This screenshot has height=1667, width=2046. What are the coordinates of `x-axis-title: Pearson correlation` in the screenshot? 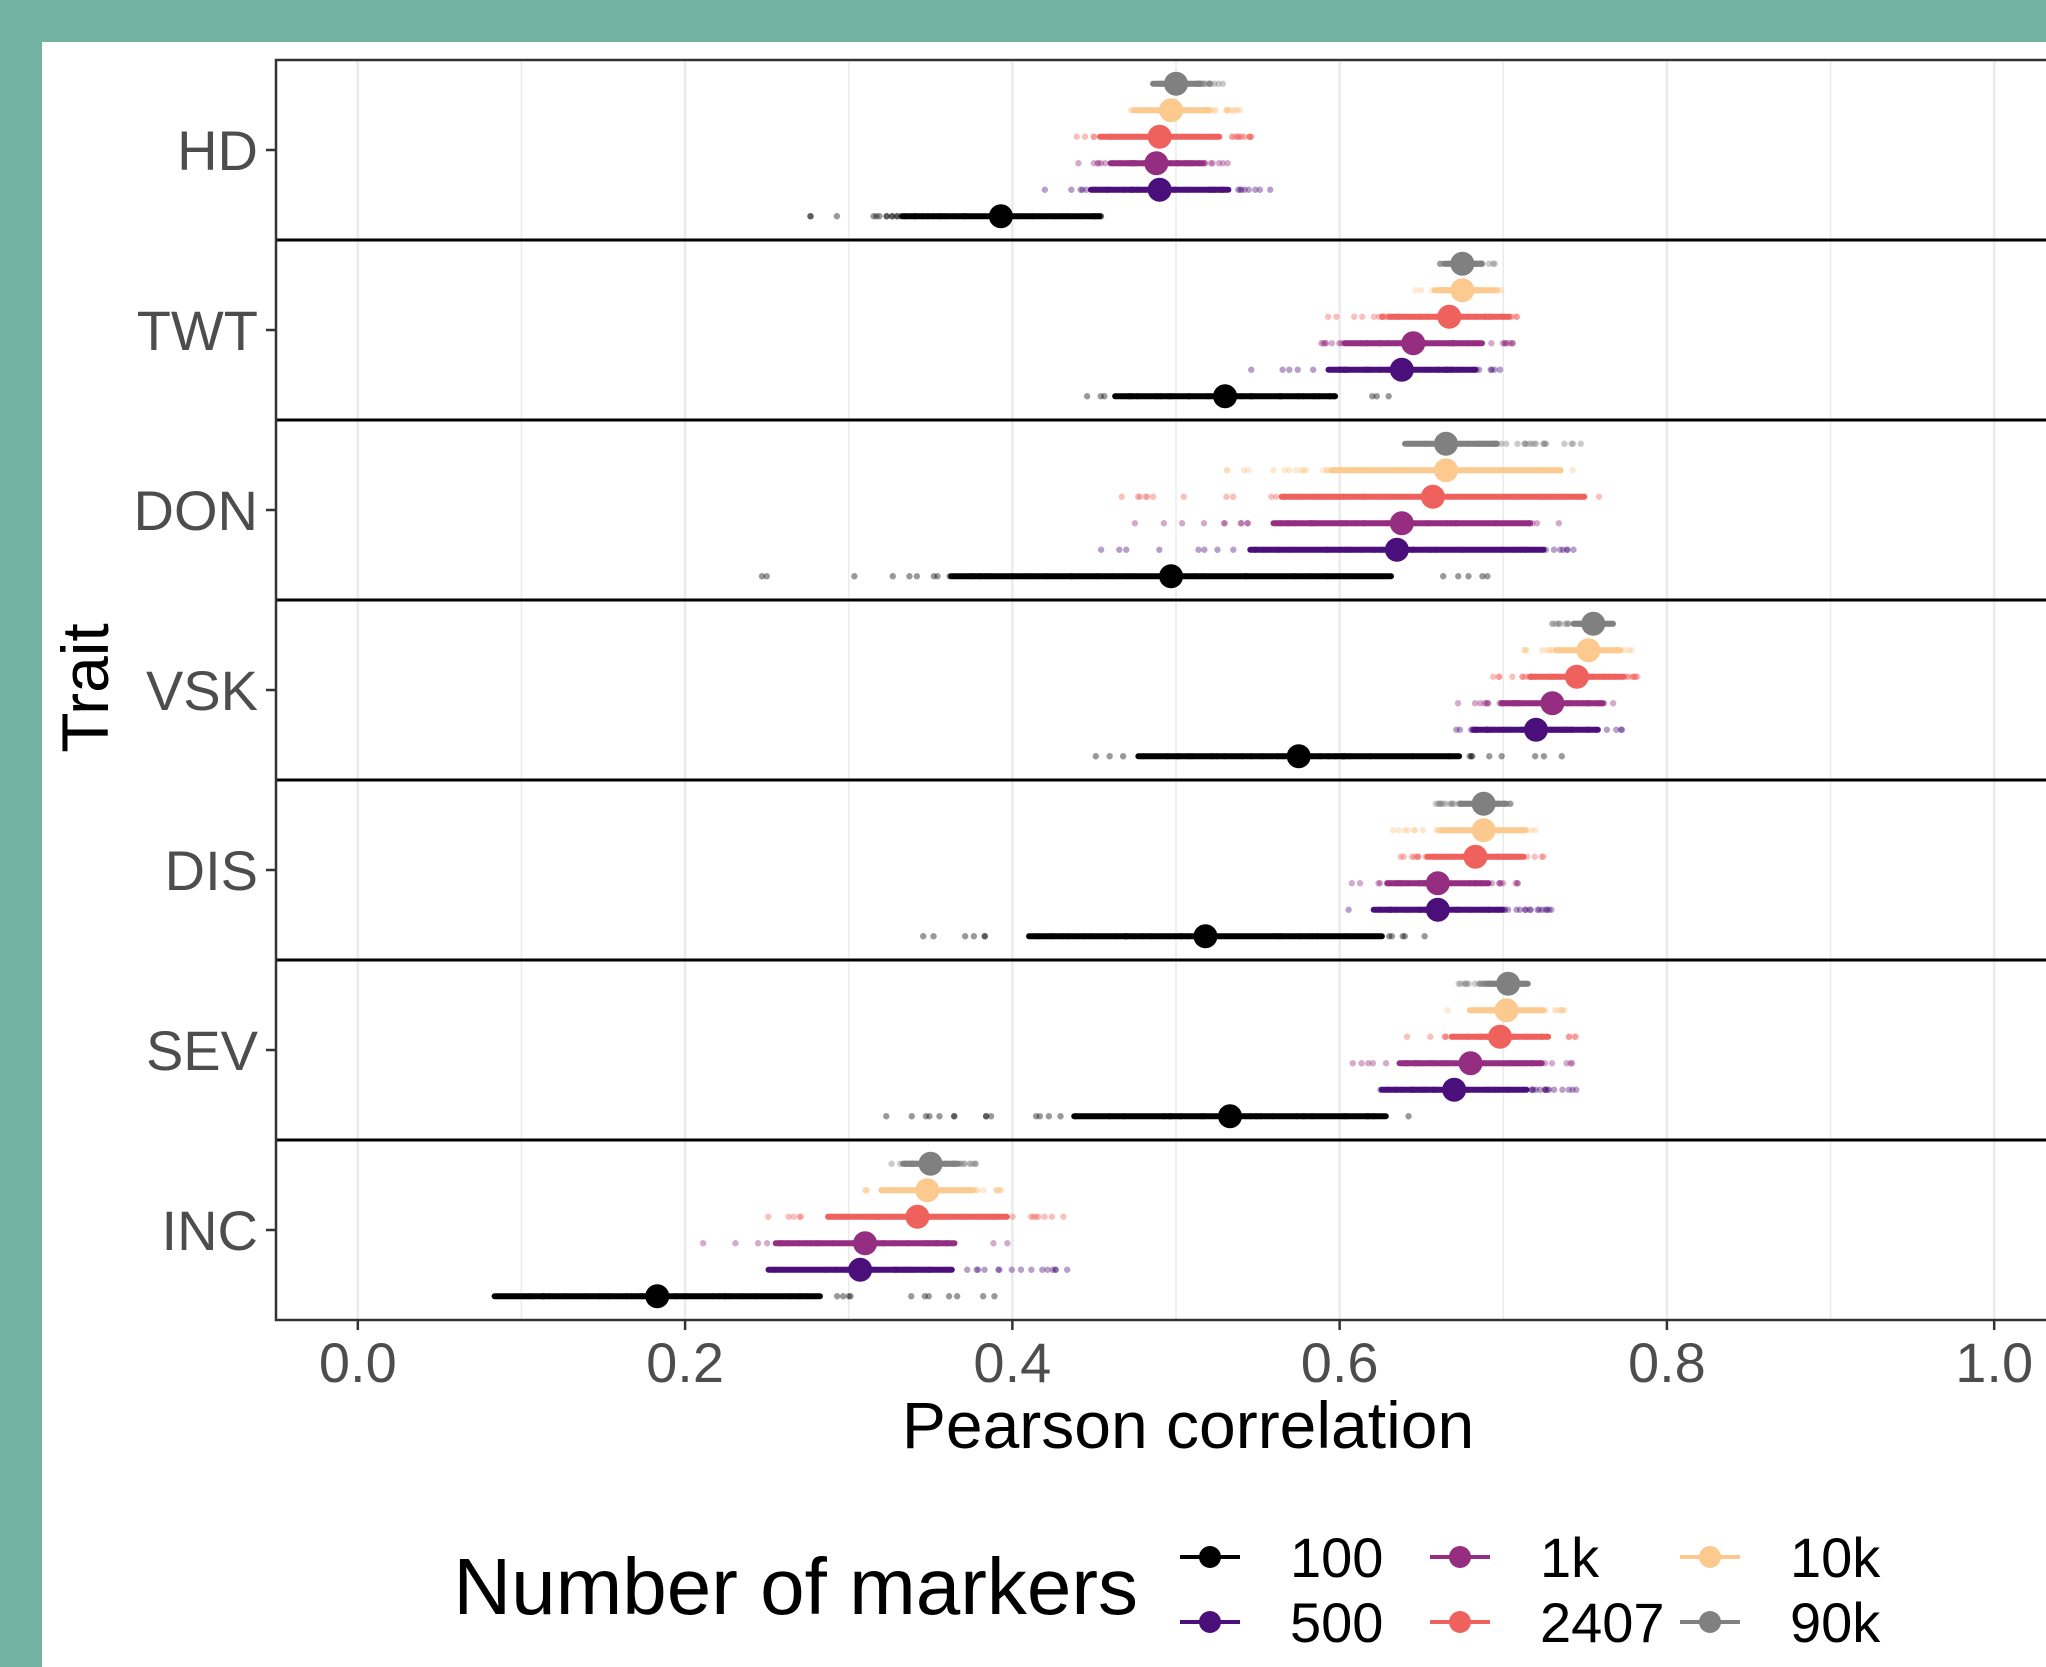 It's located at (1188, 1425).